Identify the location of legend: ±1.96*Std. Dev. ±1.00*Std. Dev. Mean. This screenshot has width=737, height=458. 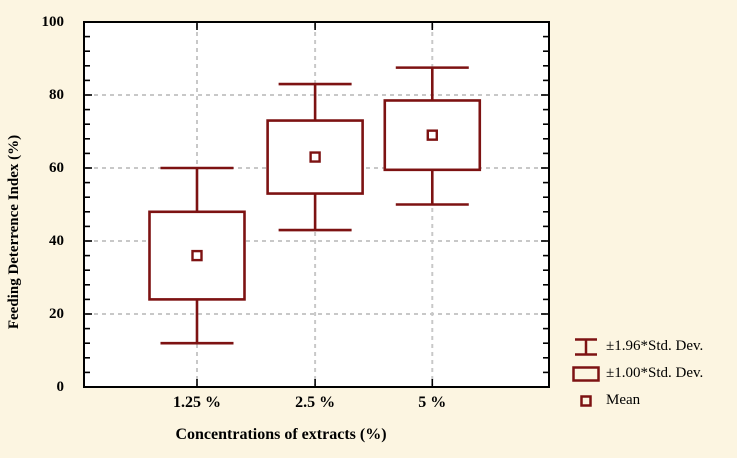
(634, 373).